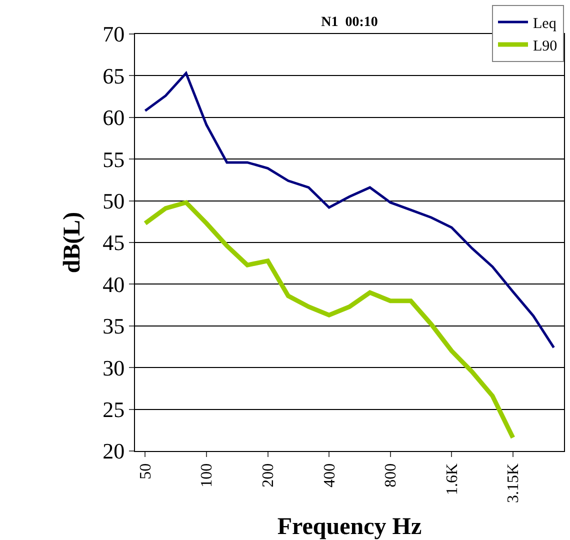 The height and width of the screenshot is (540, 570). What do you see at coordinates (545, 46) in the screenshot?
I see `legend-label: L90` at bounding box center [545, 46].